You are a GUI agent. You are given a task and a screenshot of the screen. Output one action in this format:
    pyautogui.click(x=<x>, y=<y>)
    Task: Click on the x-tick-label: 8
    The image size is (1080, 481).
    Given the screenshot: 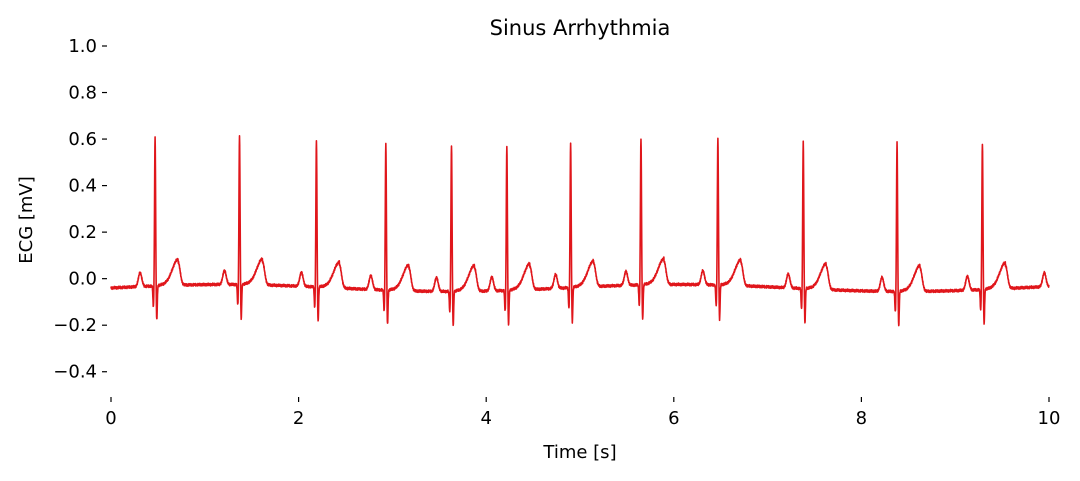 What is the action you would take?
    pyautogui.click(x=861, y=418)
    